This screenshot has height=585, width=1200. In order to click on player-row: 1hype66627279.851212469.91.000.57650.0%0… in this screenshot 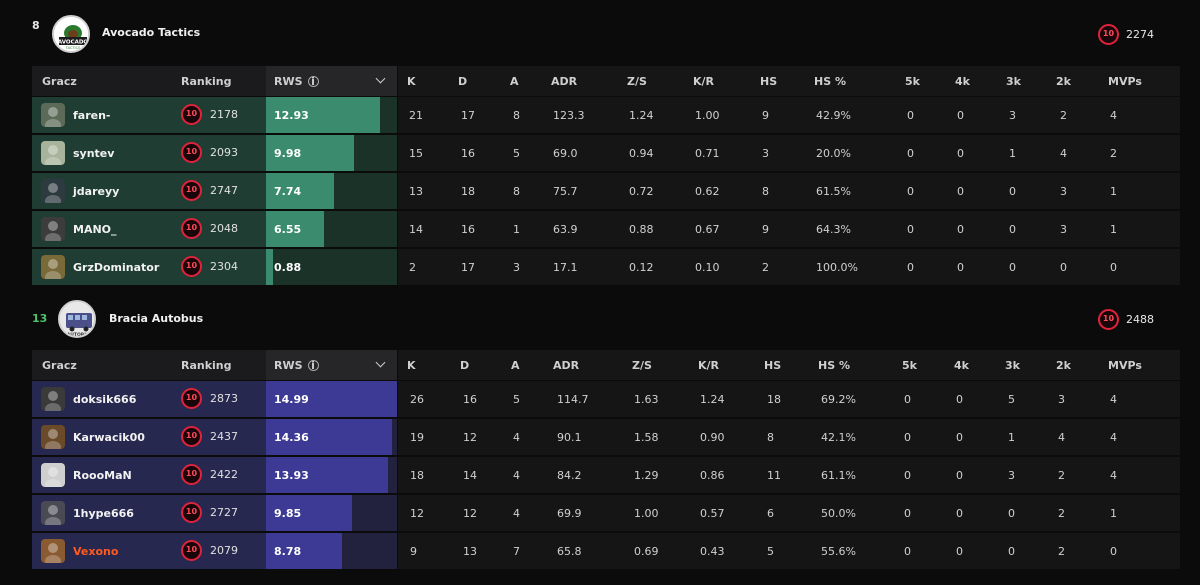, I will do `click(606, 513)`.